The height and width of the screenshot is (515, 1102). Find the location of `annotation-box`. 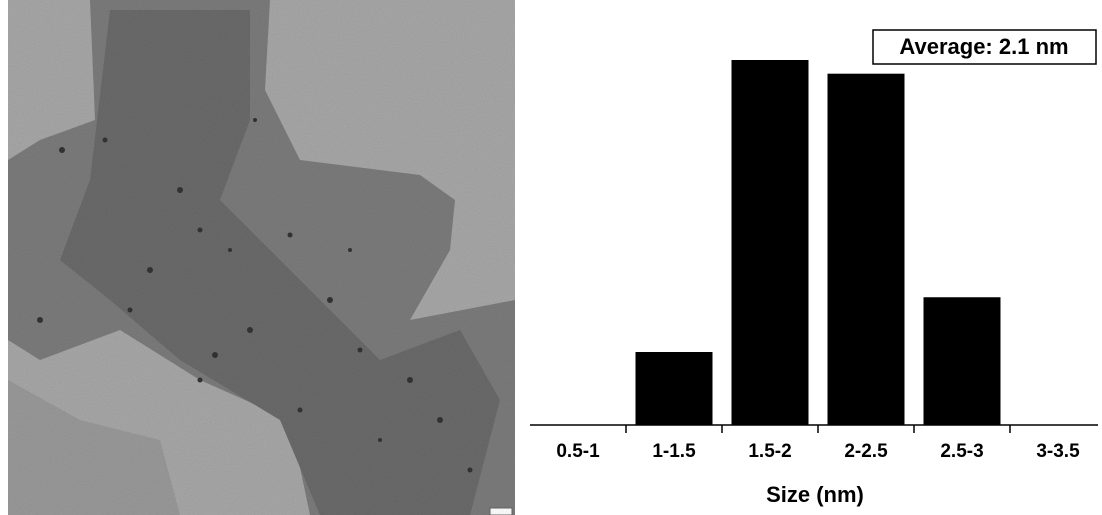

annotation-box is located at coordinates (984, 47).